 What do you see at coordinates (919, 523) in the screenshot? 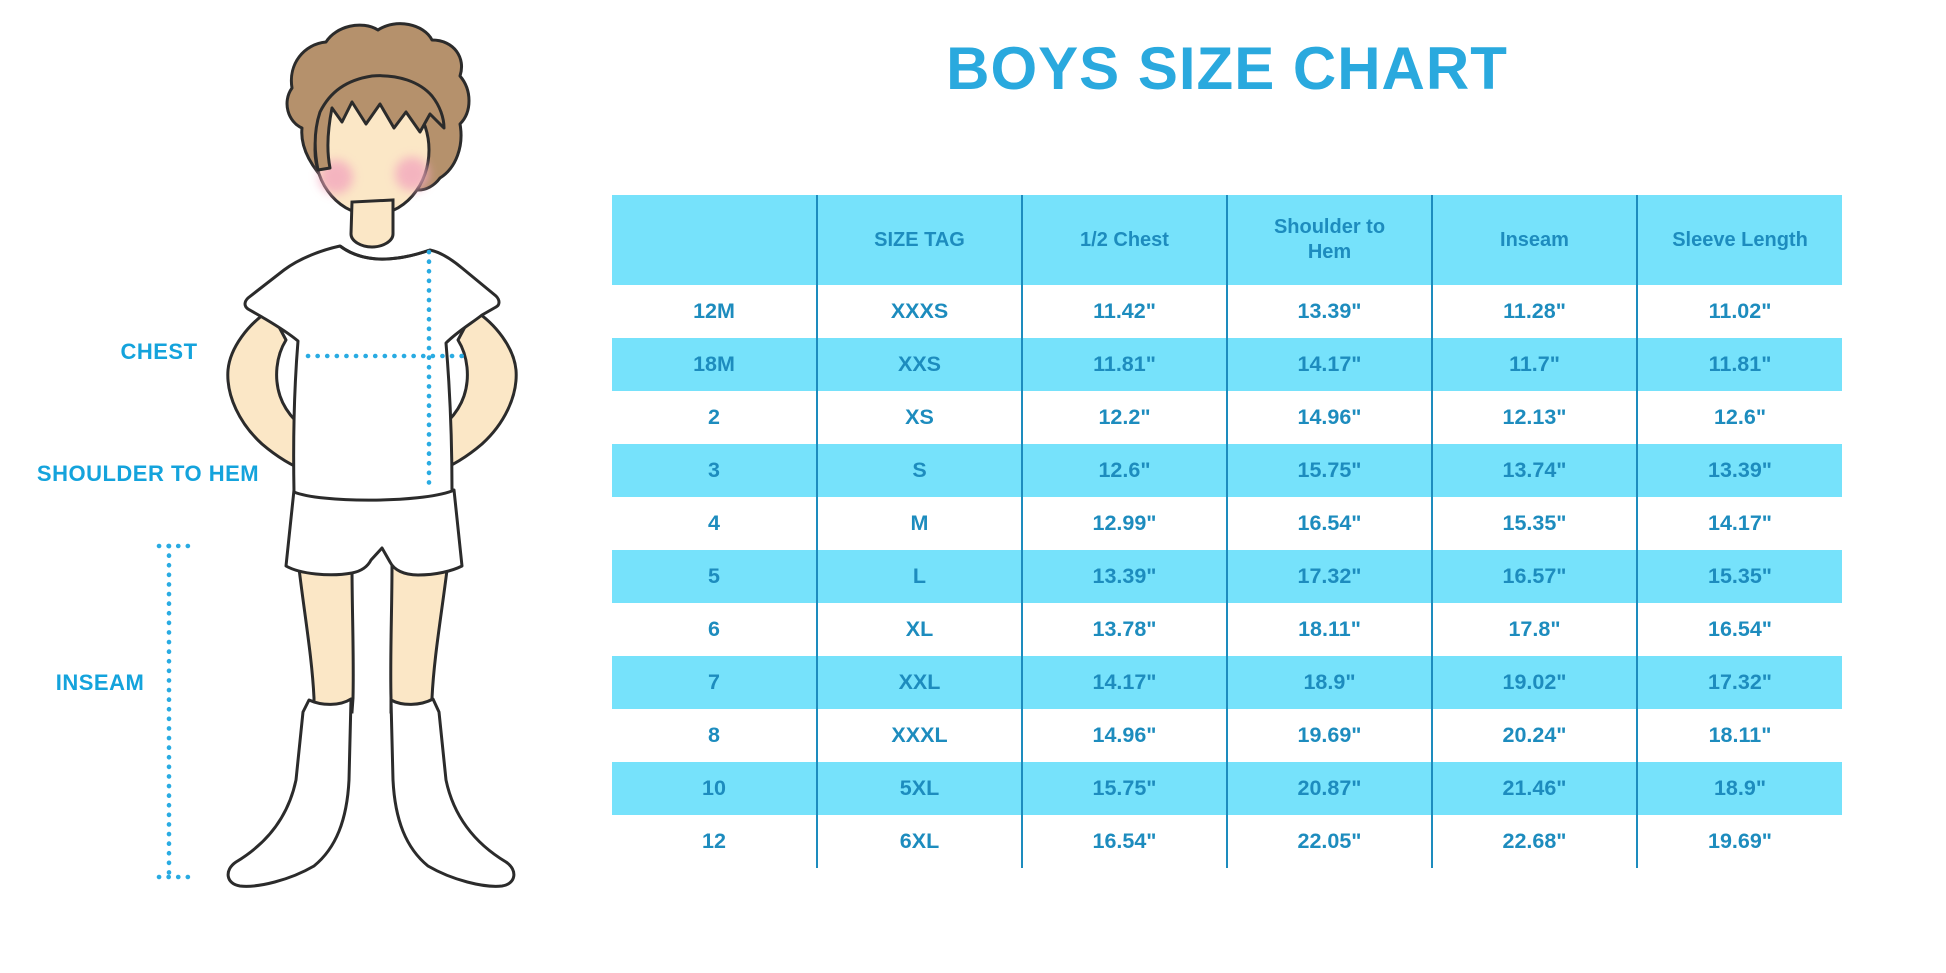
I see `table-cell: M` at bounding box center [919, 523].